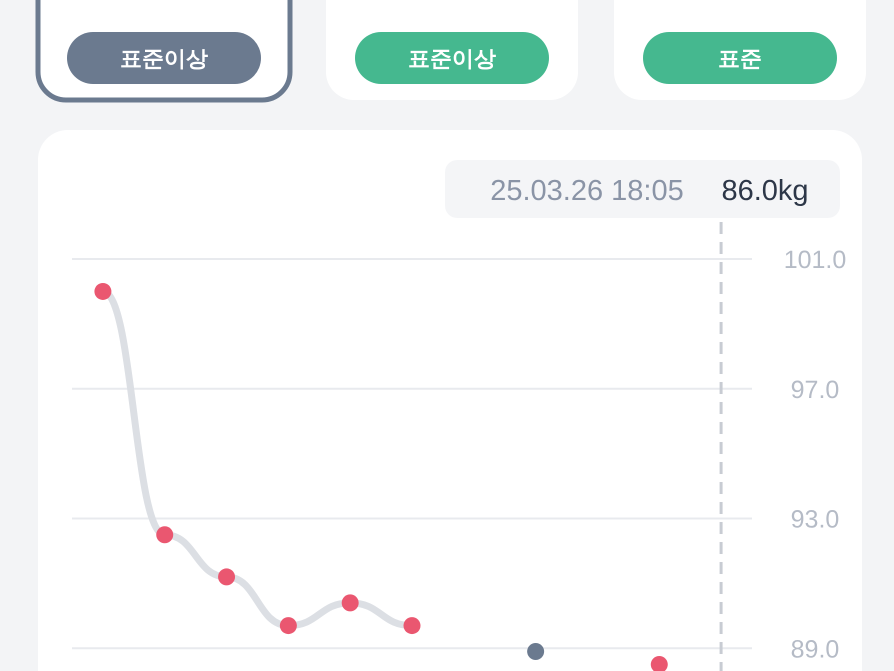  What do you see at coordinates (815, 649) in the screenshot?
I see `y-tick-label: 89.0` at bounding box center [815, 649].